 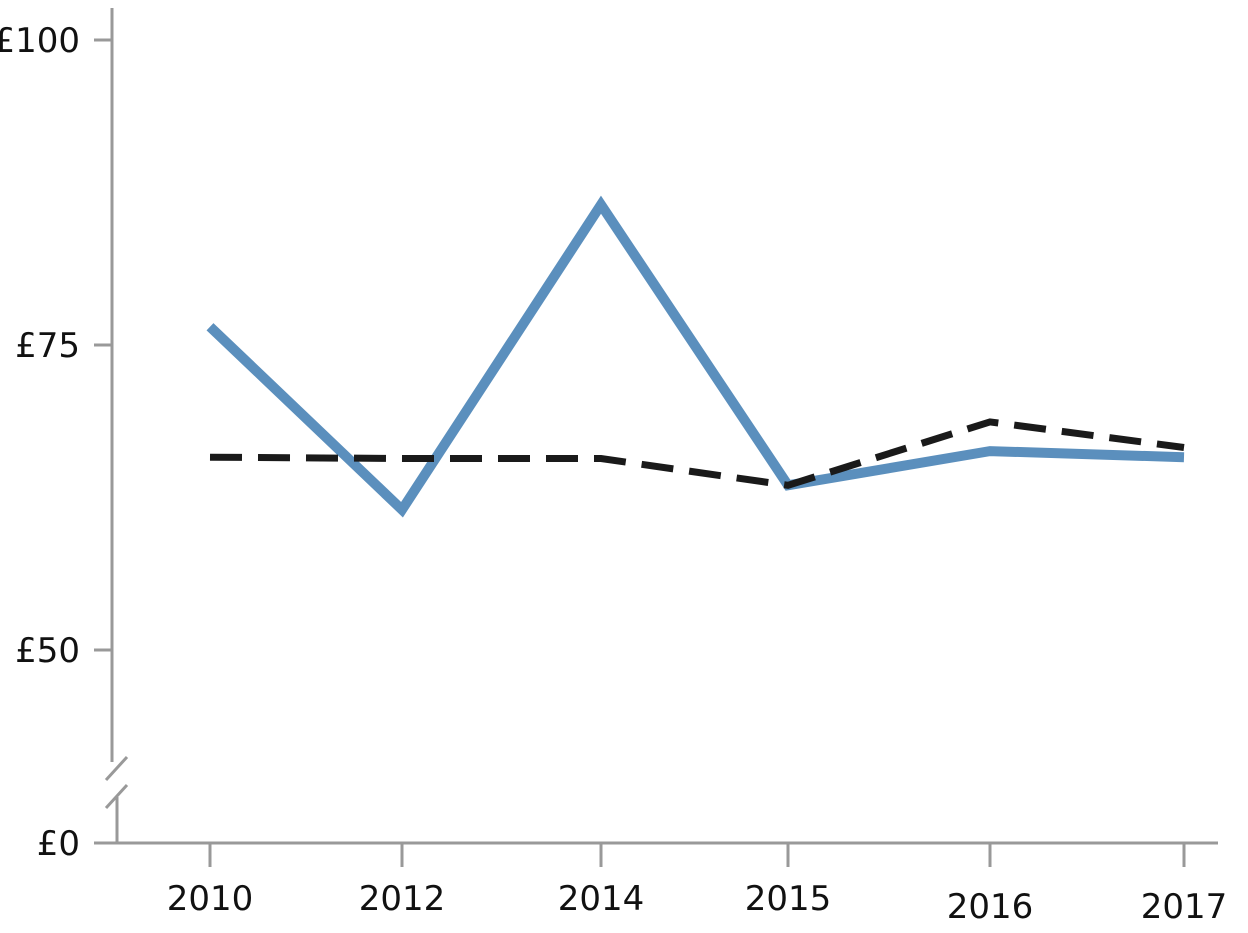 I want to click on series-line-dashed, so click(x=697, y=453).